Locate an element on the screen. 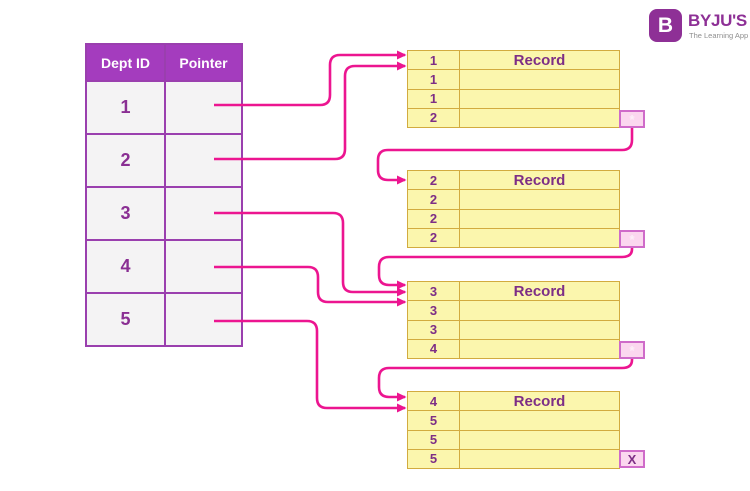 This screenshot has height=491, width=750. table-row: 2 is located at coordinates (164, 159).